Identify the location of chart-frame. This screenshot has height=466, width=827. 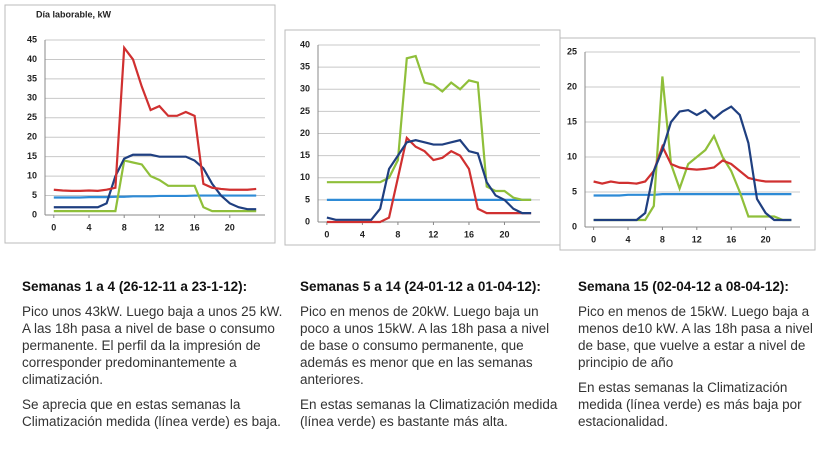
(687, 144).